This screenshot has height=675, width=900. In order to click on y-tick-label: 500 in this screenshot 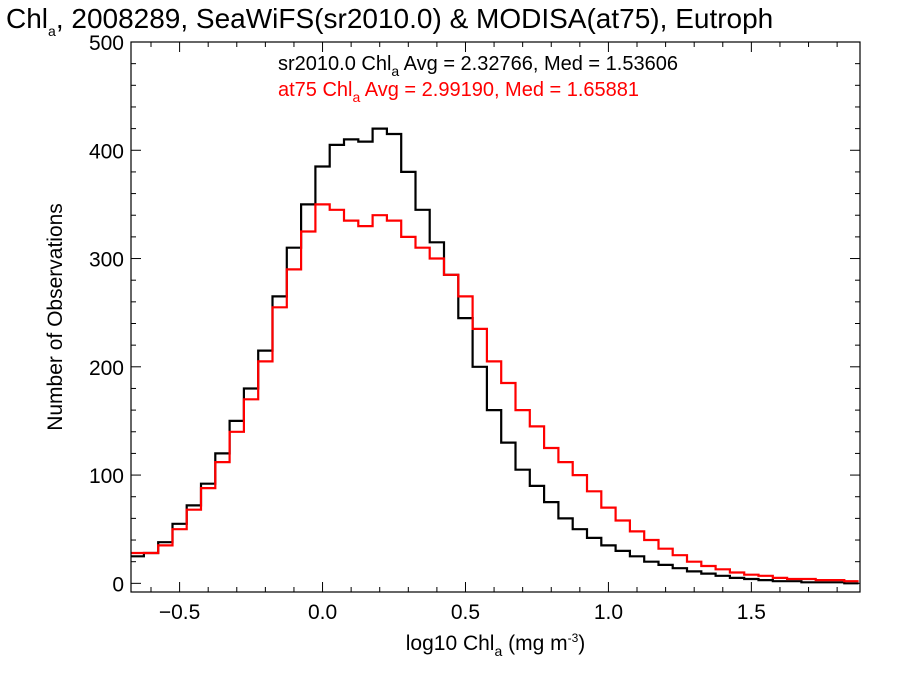, I will do `click(106, 43)`.